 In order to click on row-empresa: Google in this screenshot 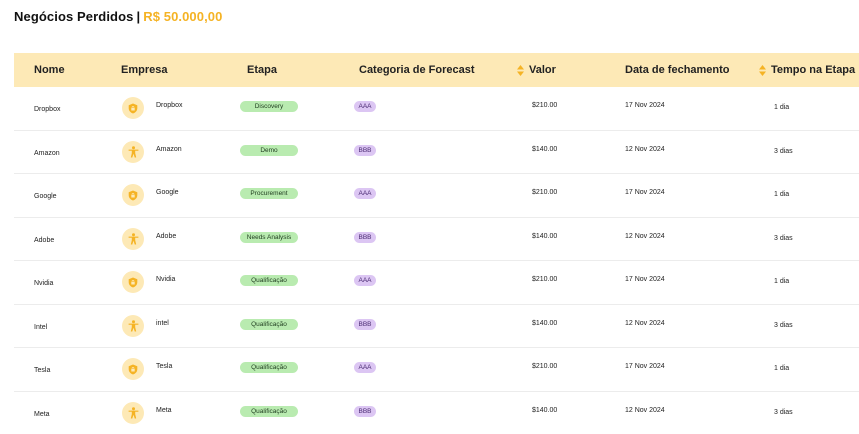, I will do `click(167, 192)`.